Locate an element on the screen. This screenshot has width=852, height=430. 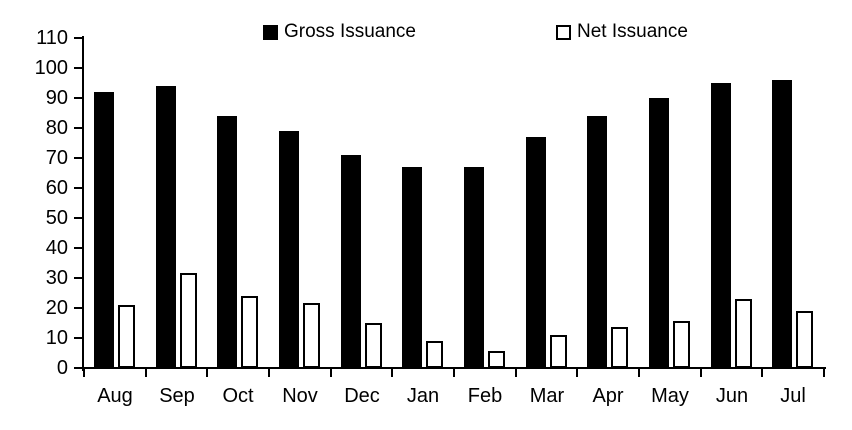
net-issuance-bar-oct is located at coordinates (249, 332).